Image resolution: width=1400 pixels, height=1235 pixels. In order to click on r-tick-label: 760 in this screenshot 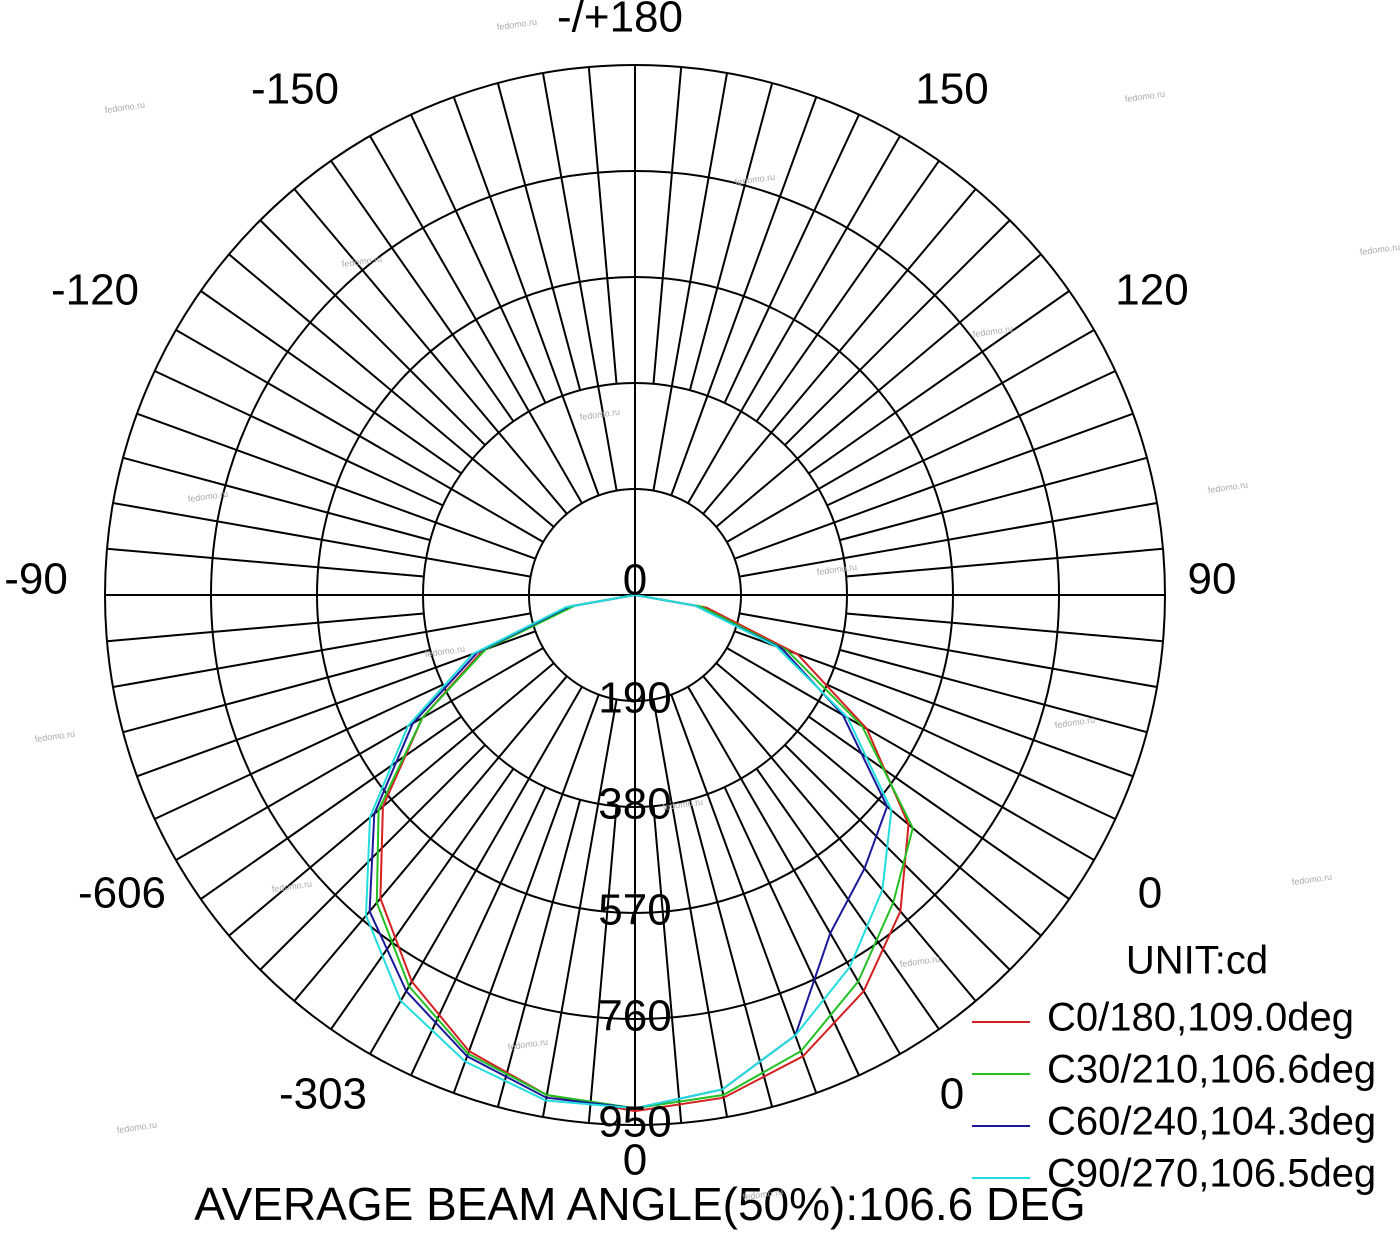, I will do `click(634, 1016)`.